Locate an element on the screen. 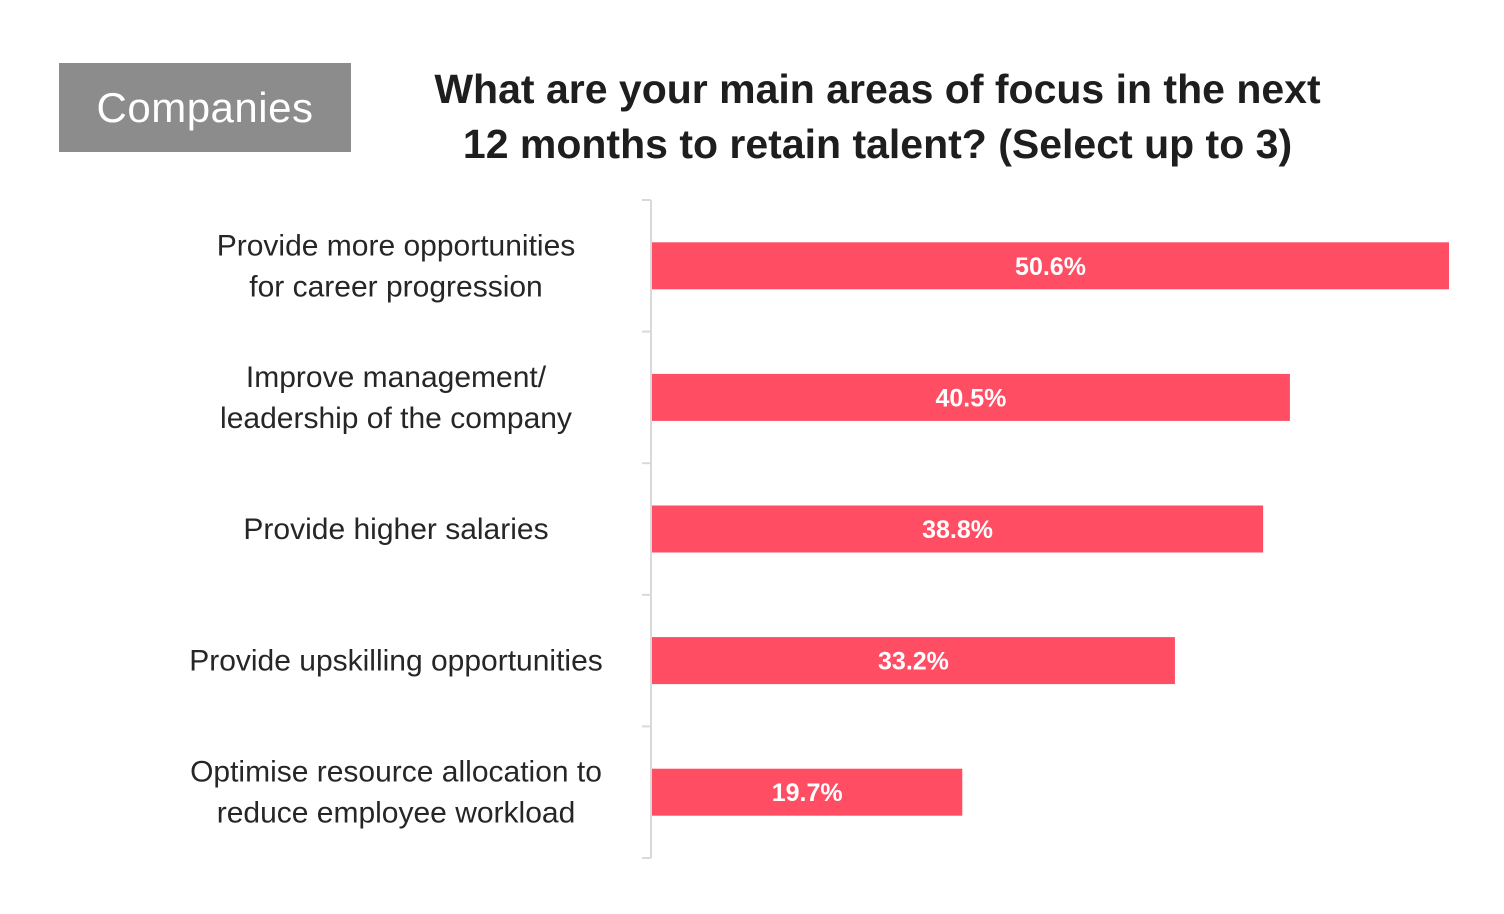 Image resolution: width=1504 pixels, height=914 pixels. category-label: Provide higher salaries is located at coordinates (395, 529).